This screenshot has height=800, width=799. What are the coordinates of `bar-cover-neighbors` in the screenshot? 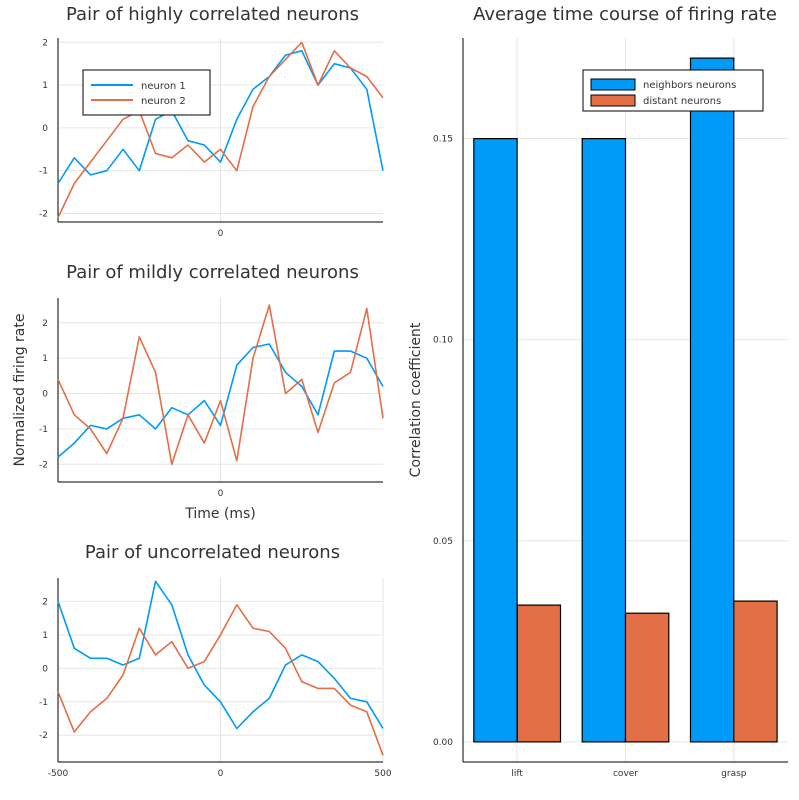 It's located at (604, 440).